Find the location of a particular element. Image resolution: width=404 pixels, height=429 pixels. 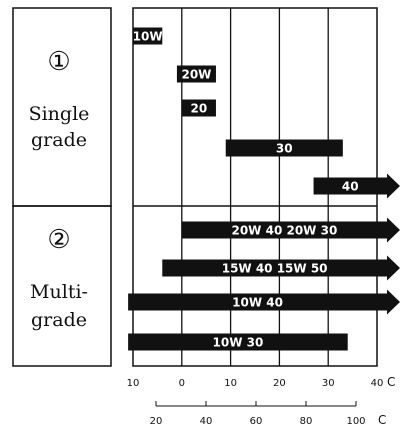

bar: 40 is located at coordinates (356, 186).